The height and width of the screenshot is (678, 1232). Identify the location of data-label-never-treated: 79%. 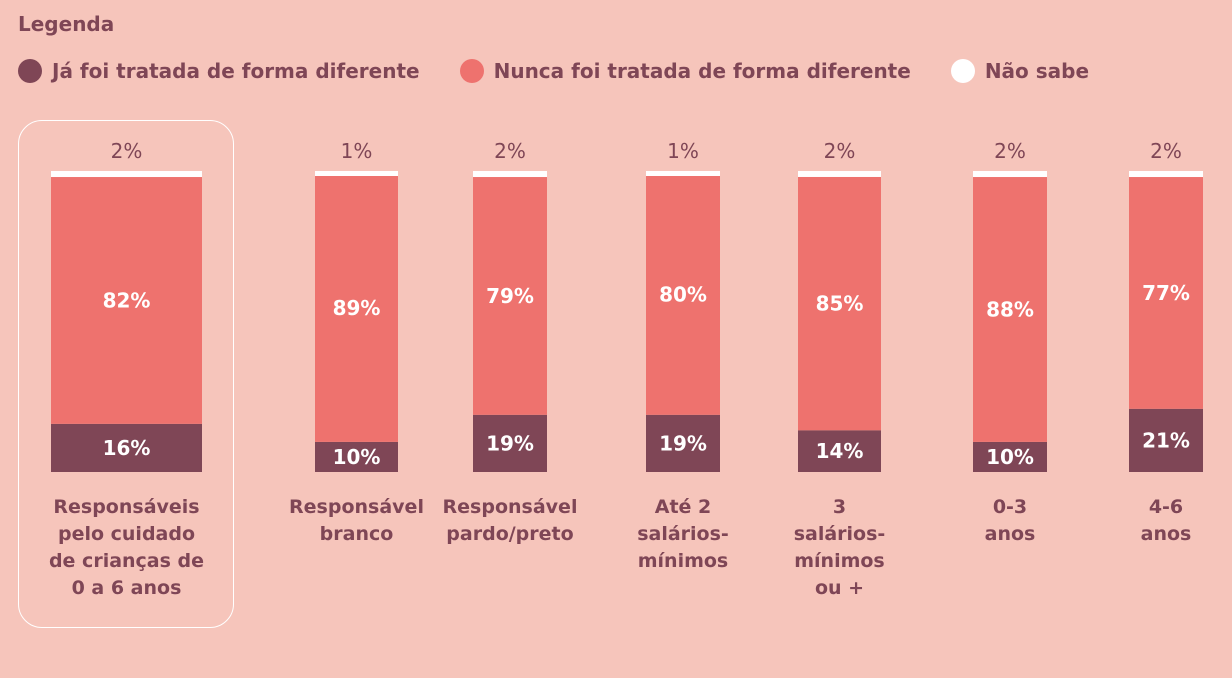
(510, 296).